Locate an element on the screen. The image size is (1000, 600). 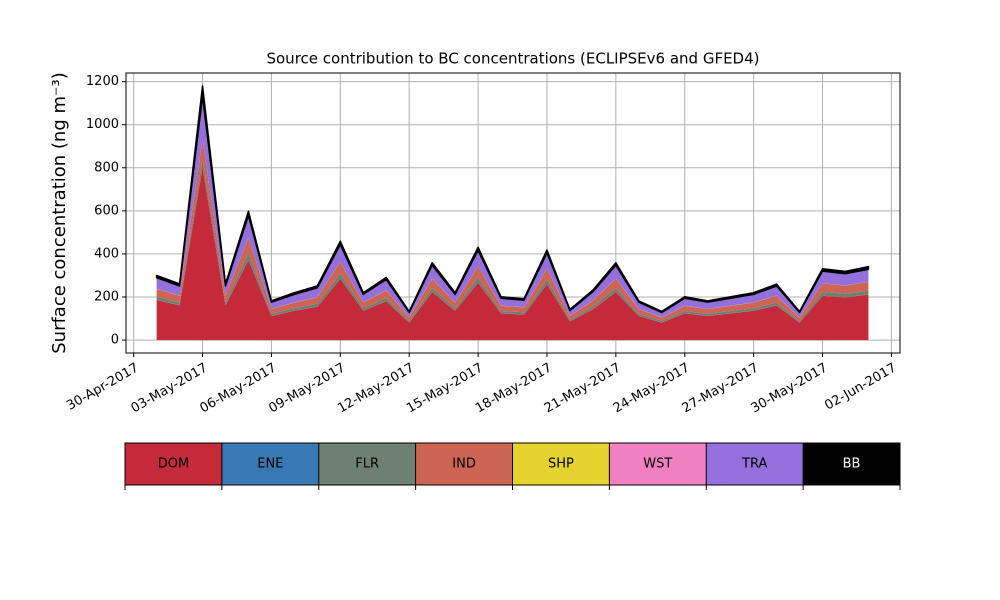
x-tick-label: 03-May-2017 is located at coordinates (170, 389).